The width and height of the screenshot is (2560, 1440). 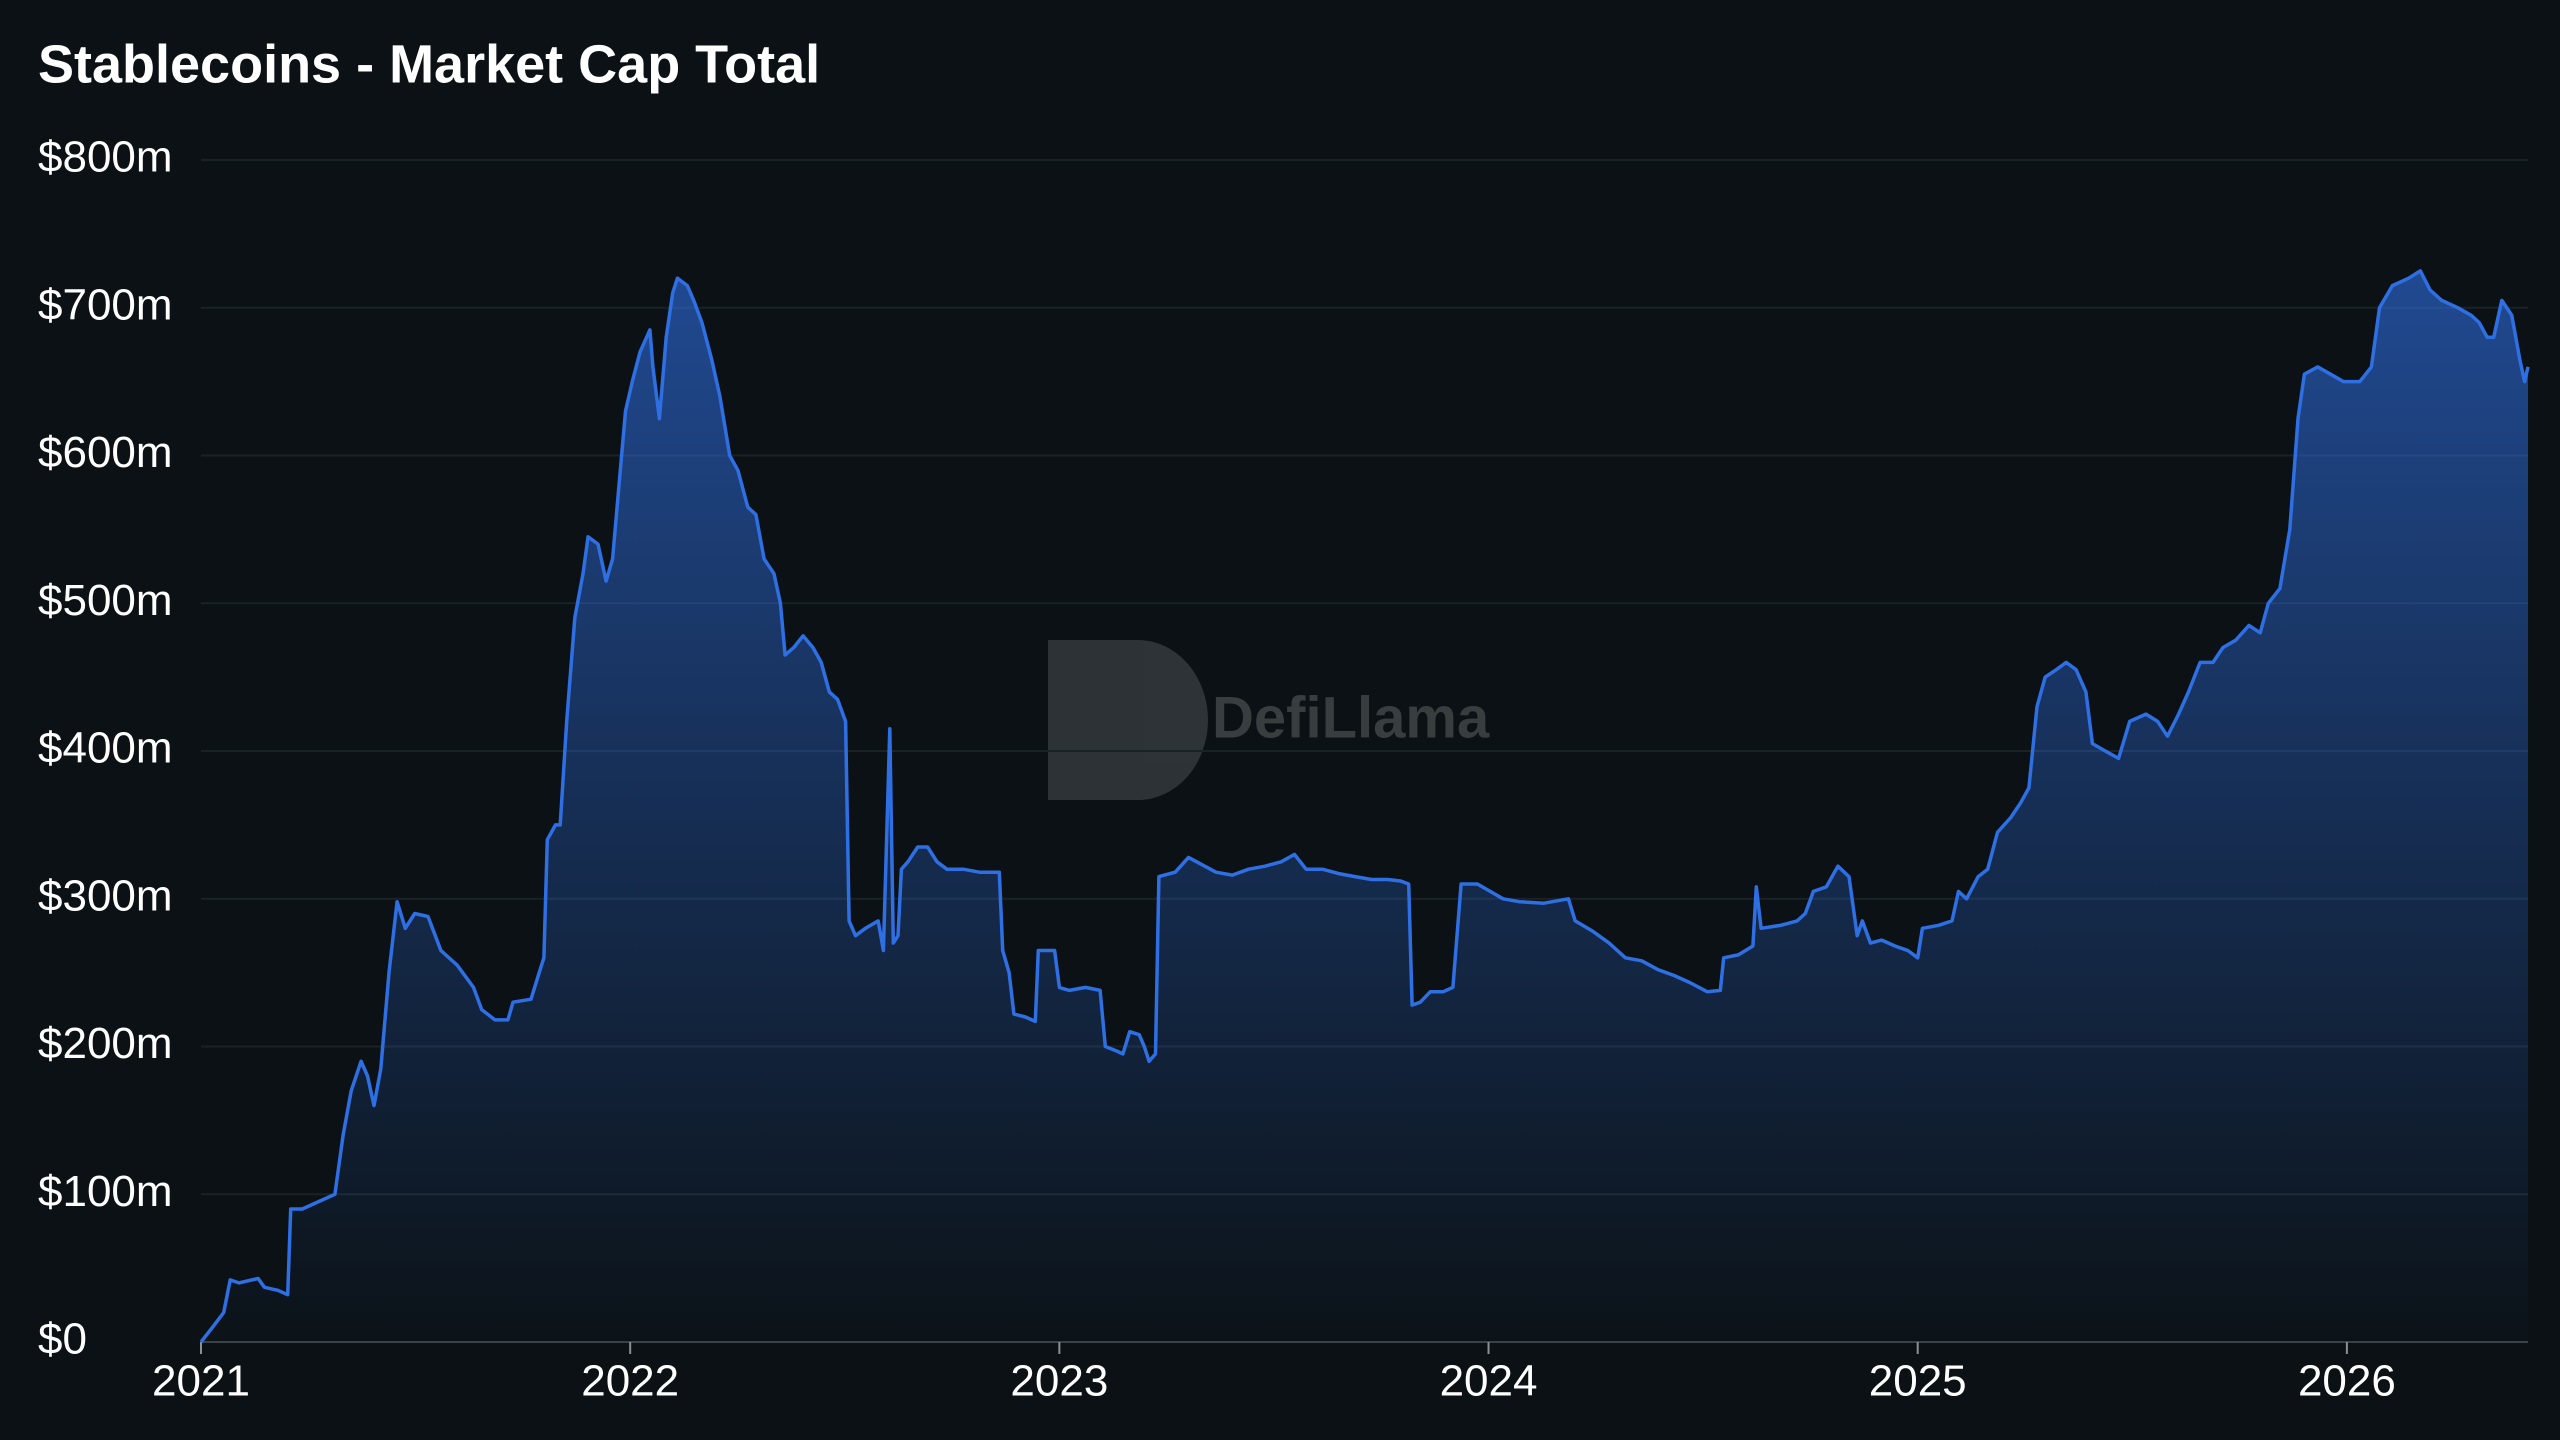 What do you see at coordinates (201, 1381) in the screenshot?
I see `x-tick-label: 2021` at bounding box center [201, 1381].